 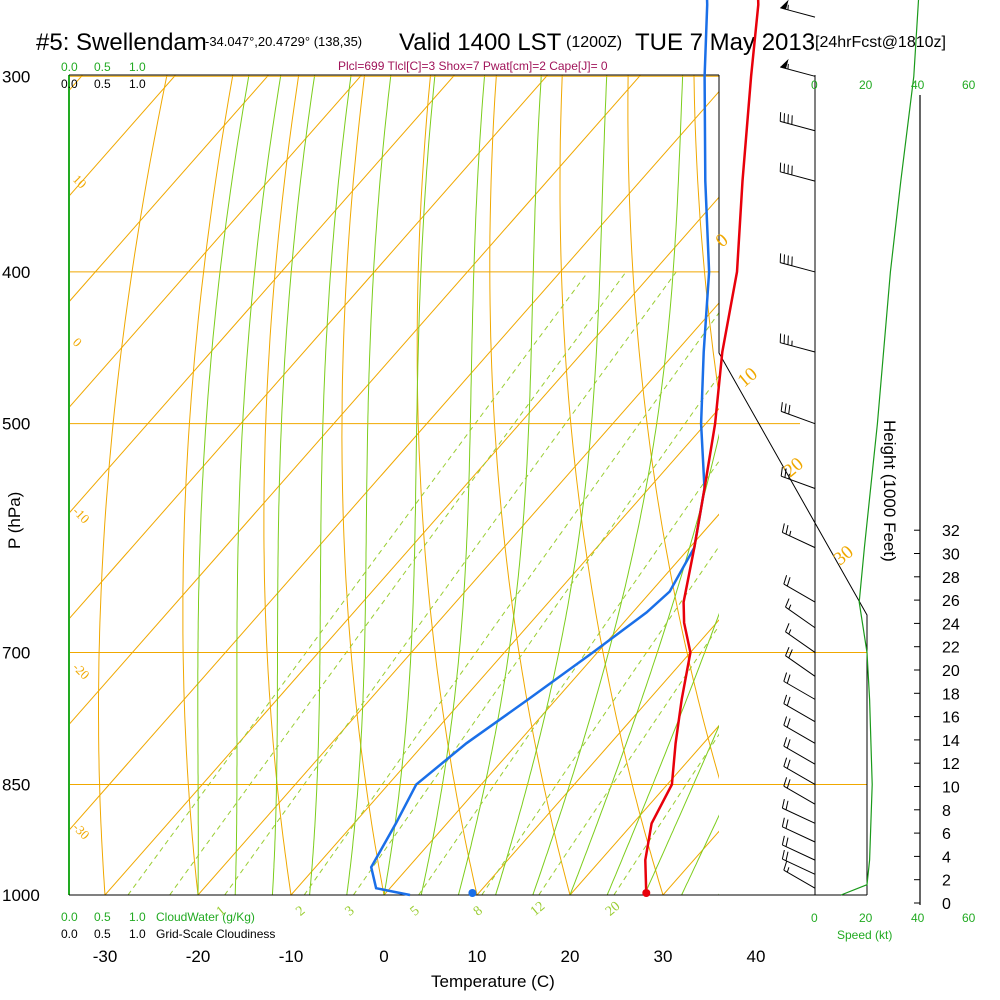 What do you see at coordinates (102, 917) in the screenshot?
I see `cloudwater-bottom-1: 0.5` at bounding box center [102, 917].